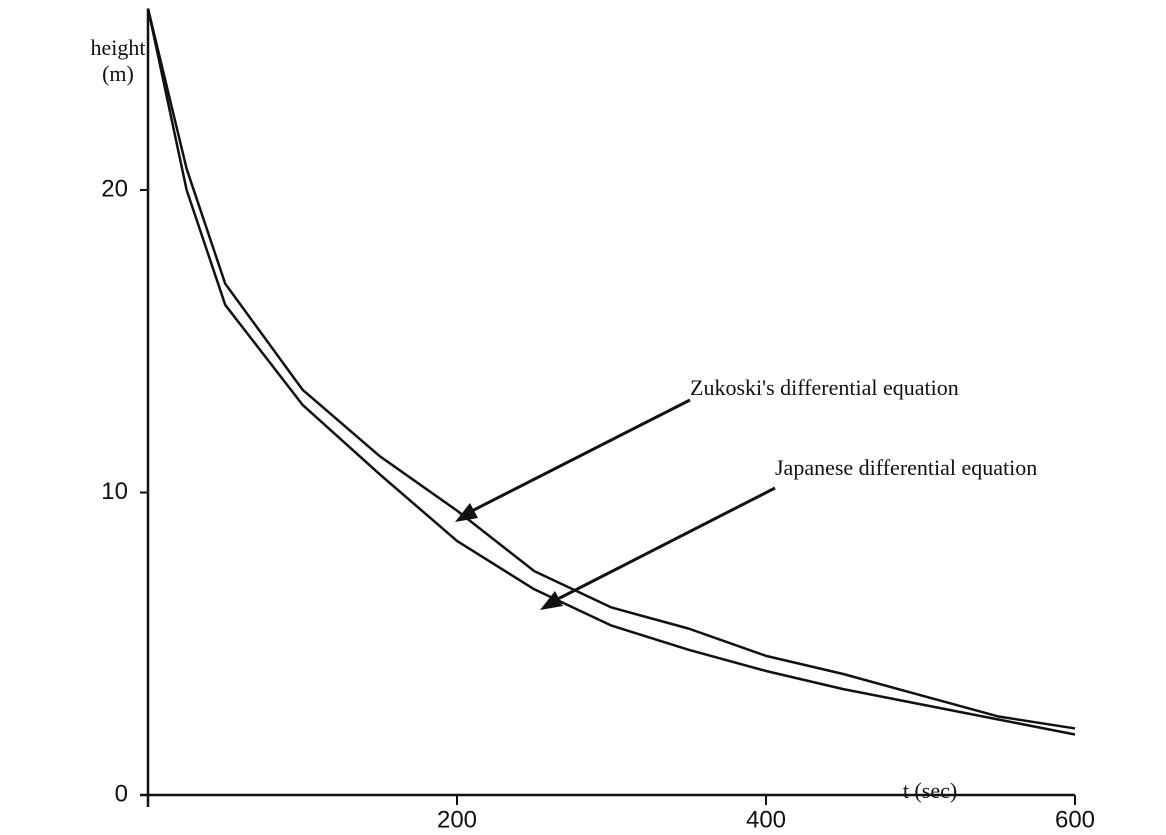  What do you see at coordinates (1075, 819) in the screenshot?
I see `x-tick-label: 600` at bounding box center [1075, 819].